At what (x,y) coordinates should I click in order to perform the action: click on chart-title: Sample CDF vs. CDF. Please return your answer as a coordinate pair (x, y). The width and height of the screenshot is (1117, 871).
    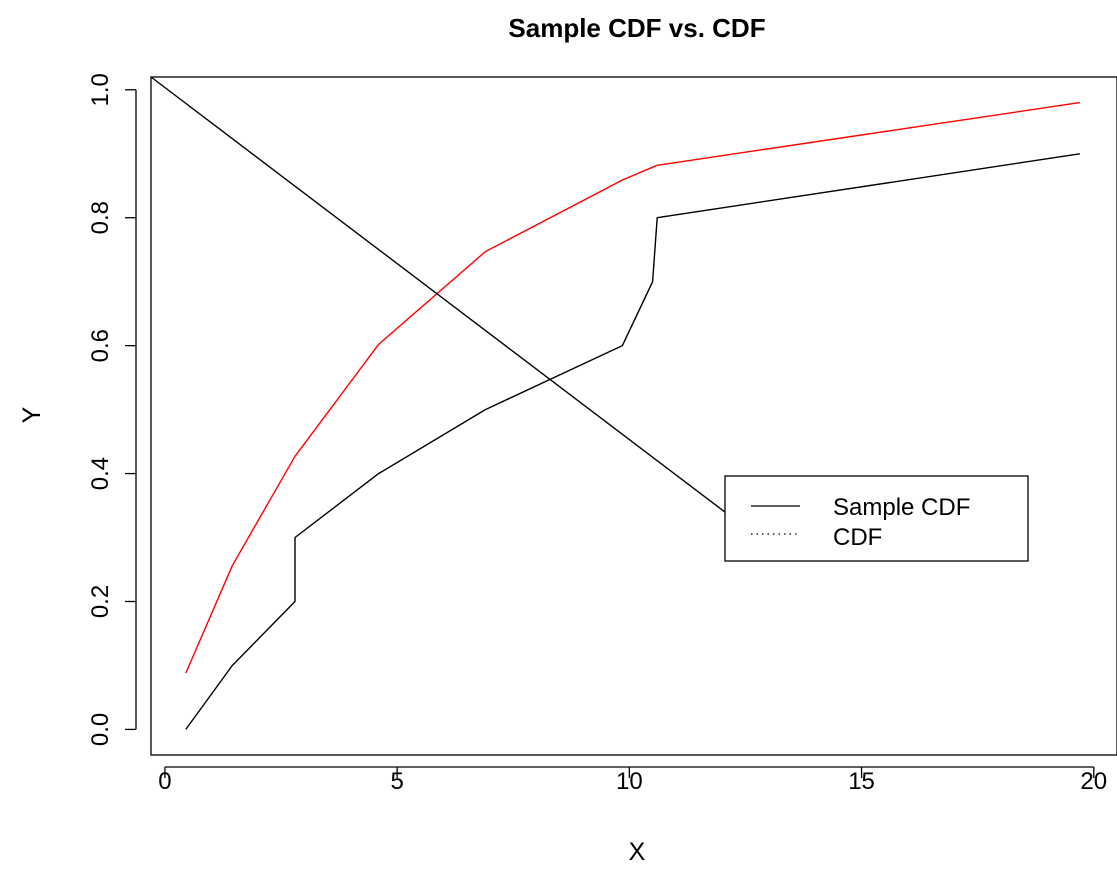
    Looking at the image, I should click on (636, 28).